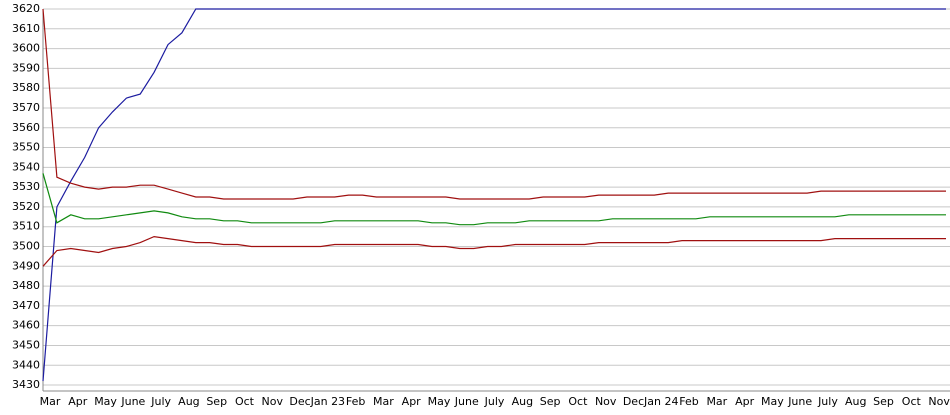 The image size is (950, 415). I want to click on y-tick-label: 3580, so click(26, 87).